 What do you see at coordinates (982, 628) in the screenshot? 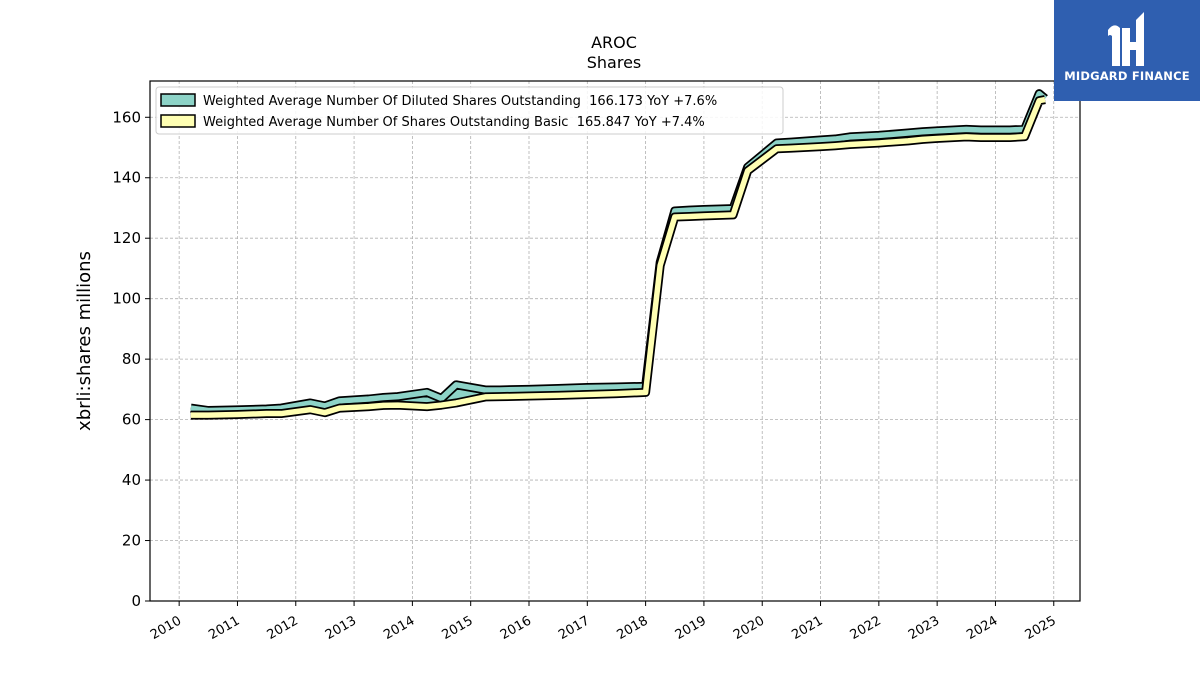
I see `x-tick-label: 2024` at bounding box center [982, 628].